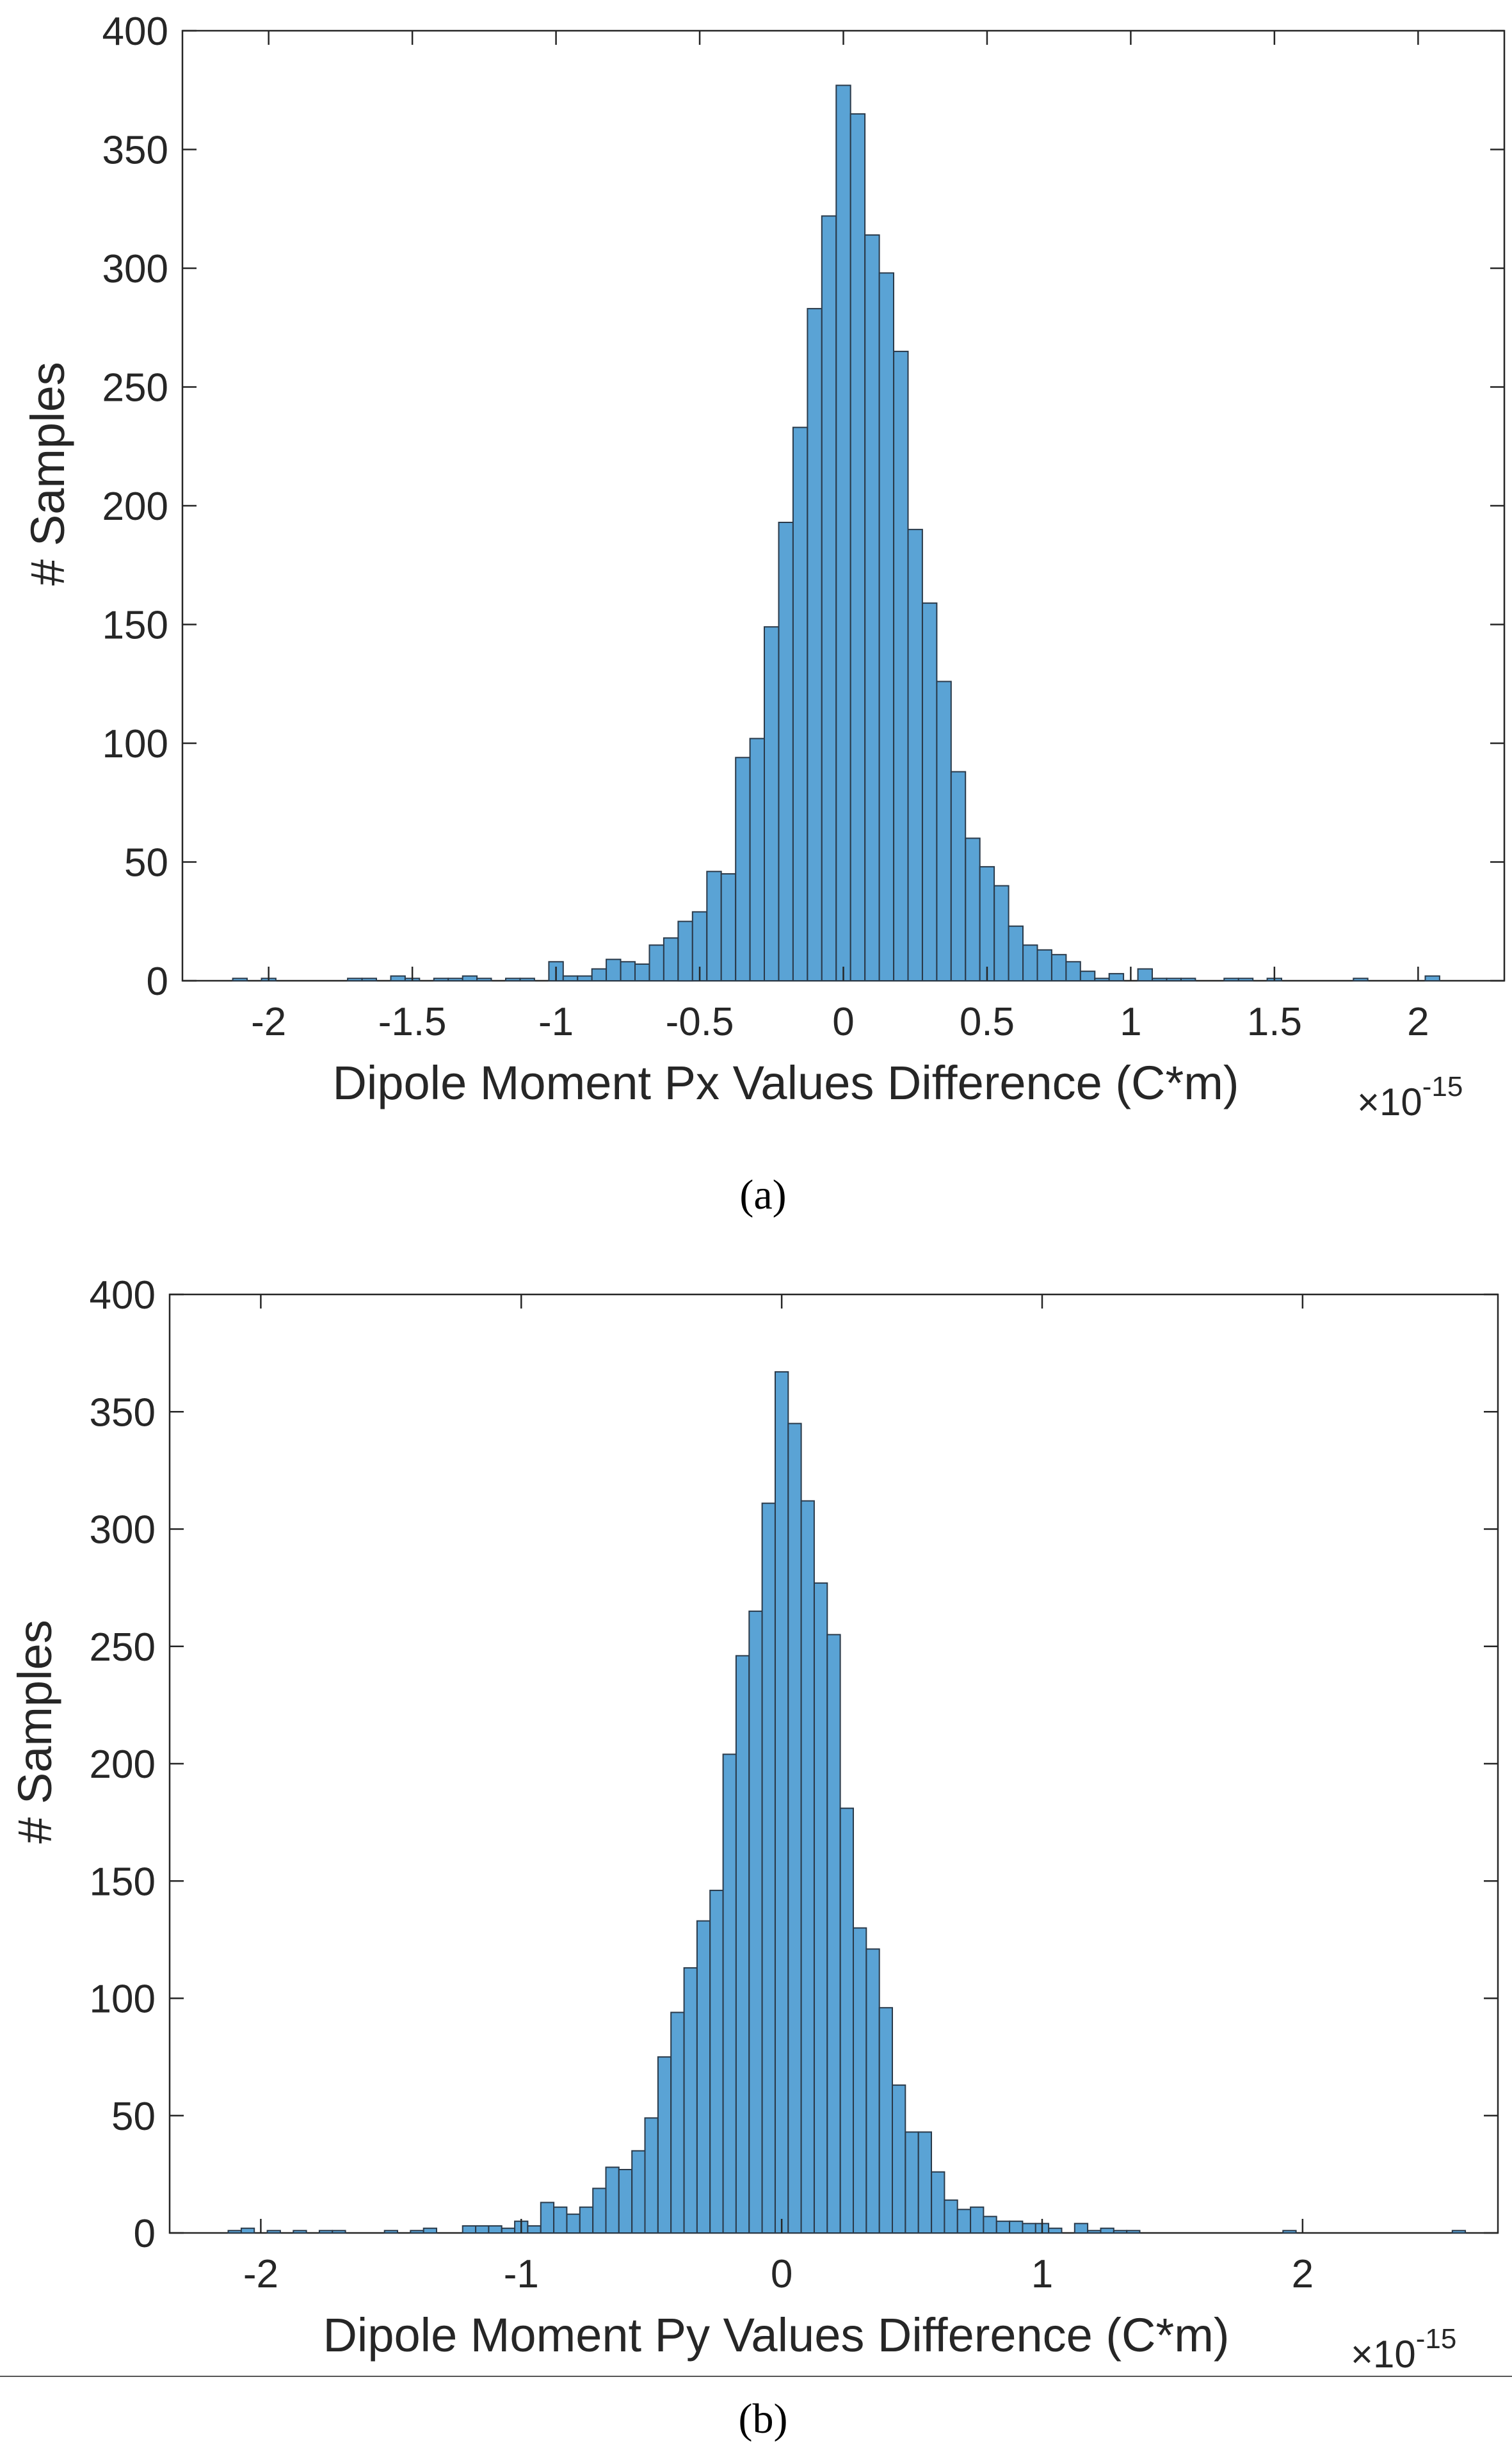 The height and width of the screenshot is (2457, 1512). Describe the element at coordinates (1436, 2339) in the screenshot. I see `x-exponent-power-py: -15` at that location.